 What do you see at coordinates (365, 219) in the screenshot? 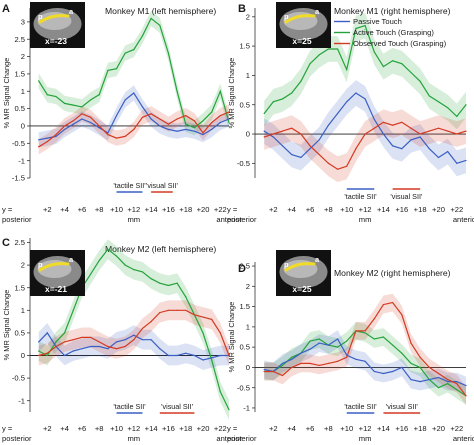
I see `mm-label: mm` at bounding box center [365, 219].